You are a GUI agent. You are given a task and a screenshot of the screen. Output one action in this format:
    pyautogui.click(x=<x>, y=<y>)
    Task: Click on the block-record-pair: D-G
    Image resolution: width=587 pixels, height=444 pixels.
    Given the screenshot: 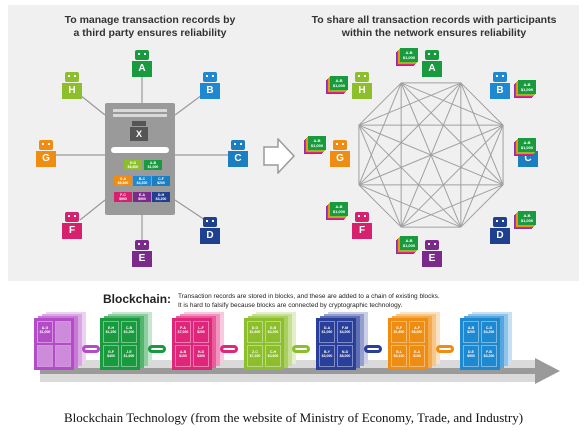 What is the action you would take?
    pyautogui.click(x=255, y=328)
    